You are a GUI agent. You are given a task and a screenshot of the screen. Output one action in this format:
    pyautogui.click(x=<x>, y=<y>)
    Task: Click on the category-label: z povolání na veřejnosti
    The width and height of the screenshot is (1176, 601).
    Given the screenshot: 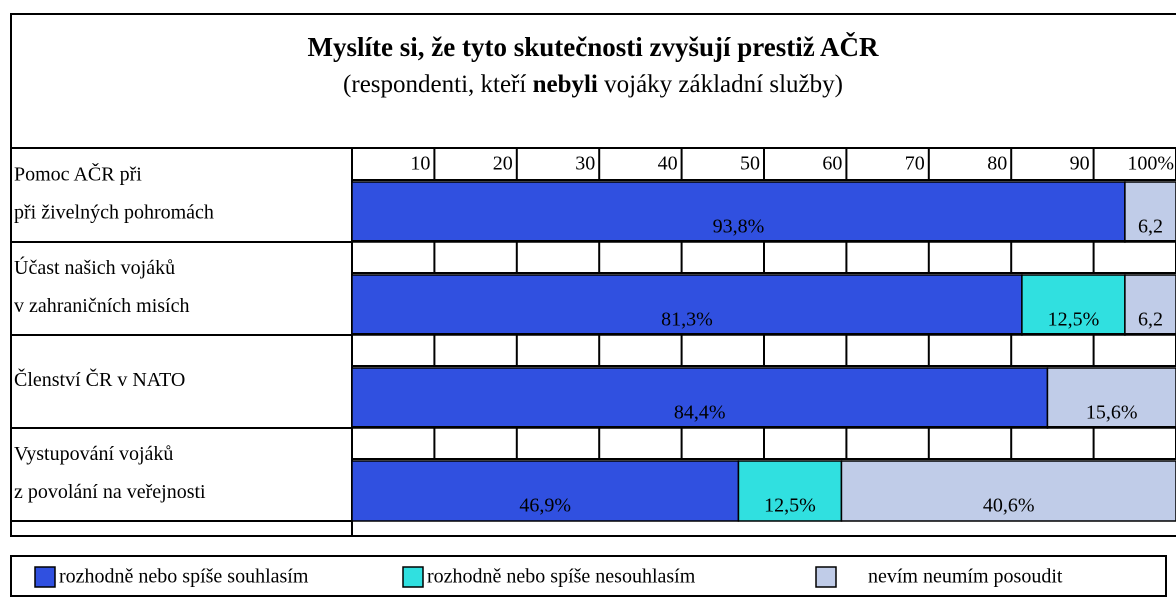 What is the action you would take?
    pyautogui.click(x=110, y=492)
    